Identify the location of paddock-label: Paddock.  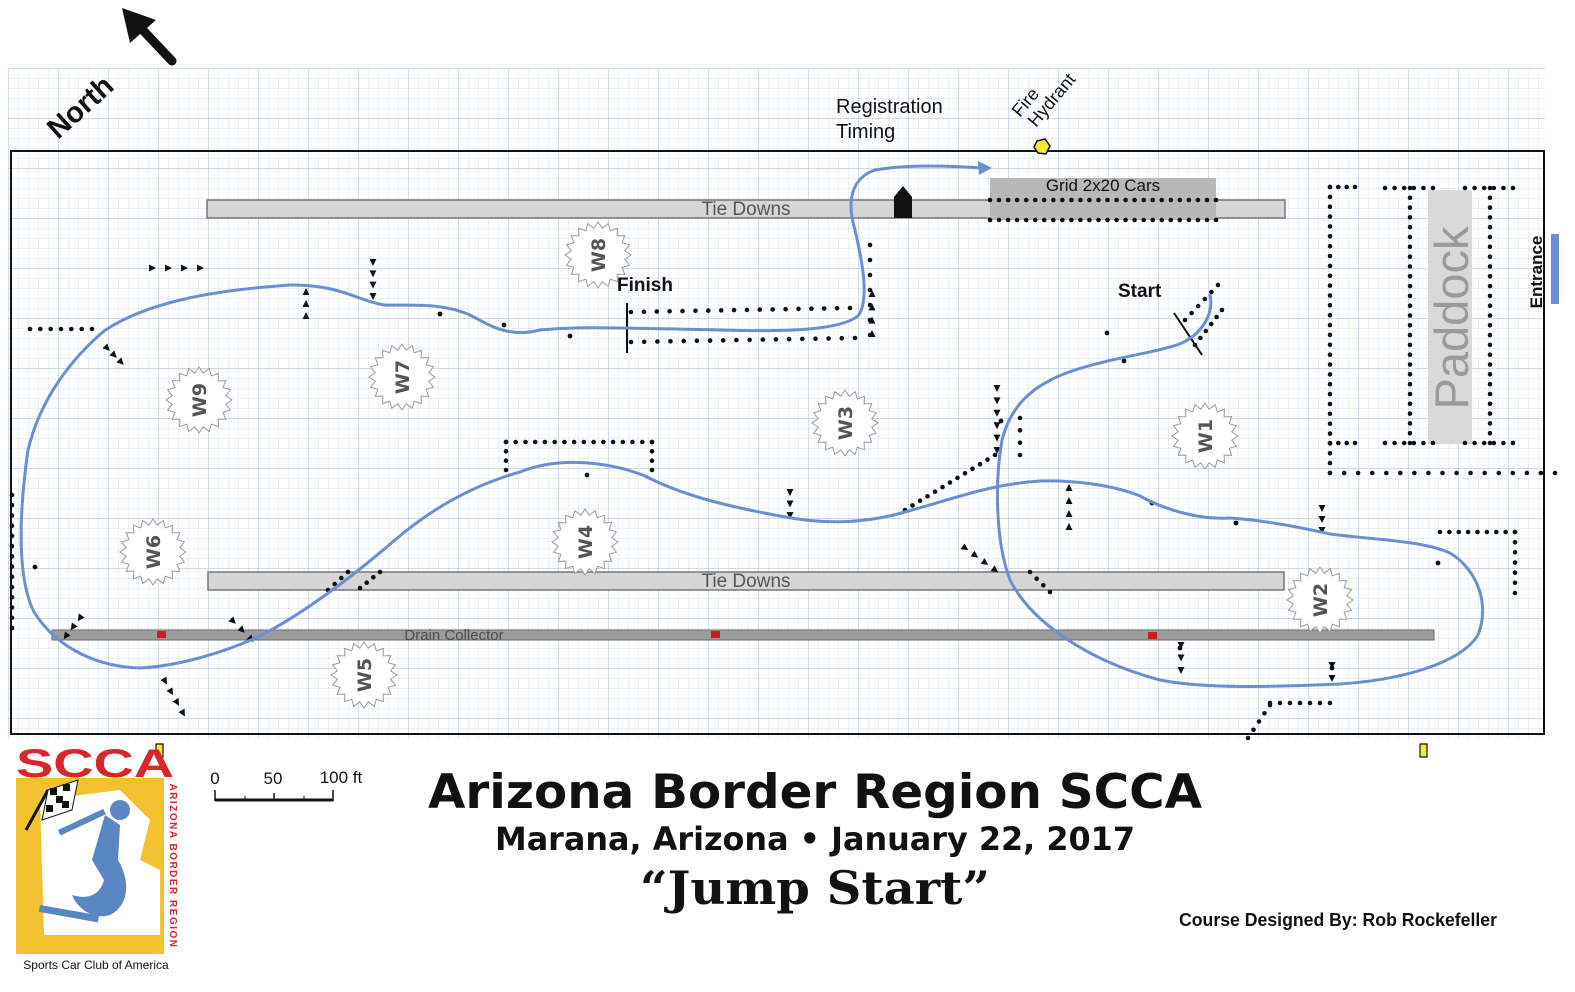
(1451, 317).